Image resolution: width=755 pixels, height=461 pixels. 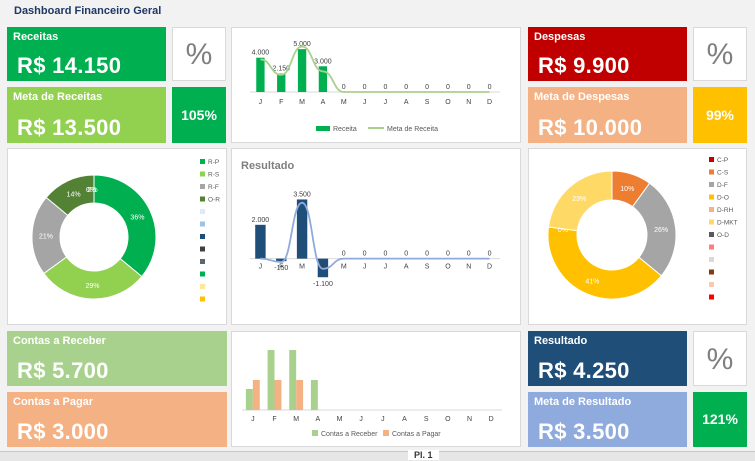 I want to click on meta-resultado-value: R$ 3.500, so click(x=584, y=431).